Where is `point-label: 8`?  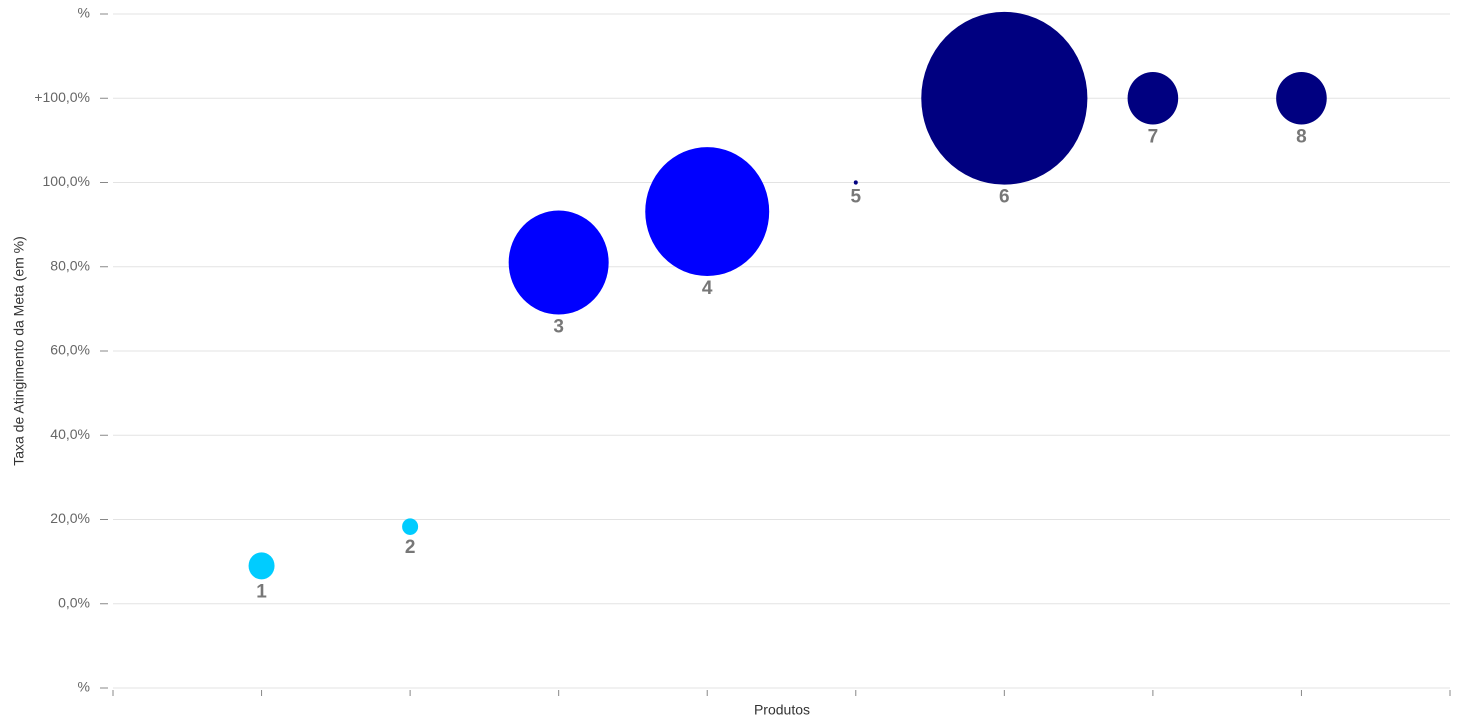
point-label: 8 is located at coordinates (1301, 137).